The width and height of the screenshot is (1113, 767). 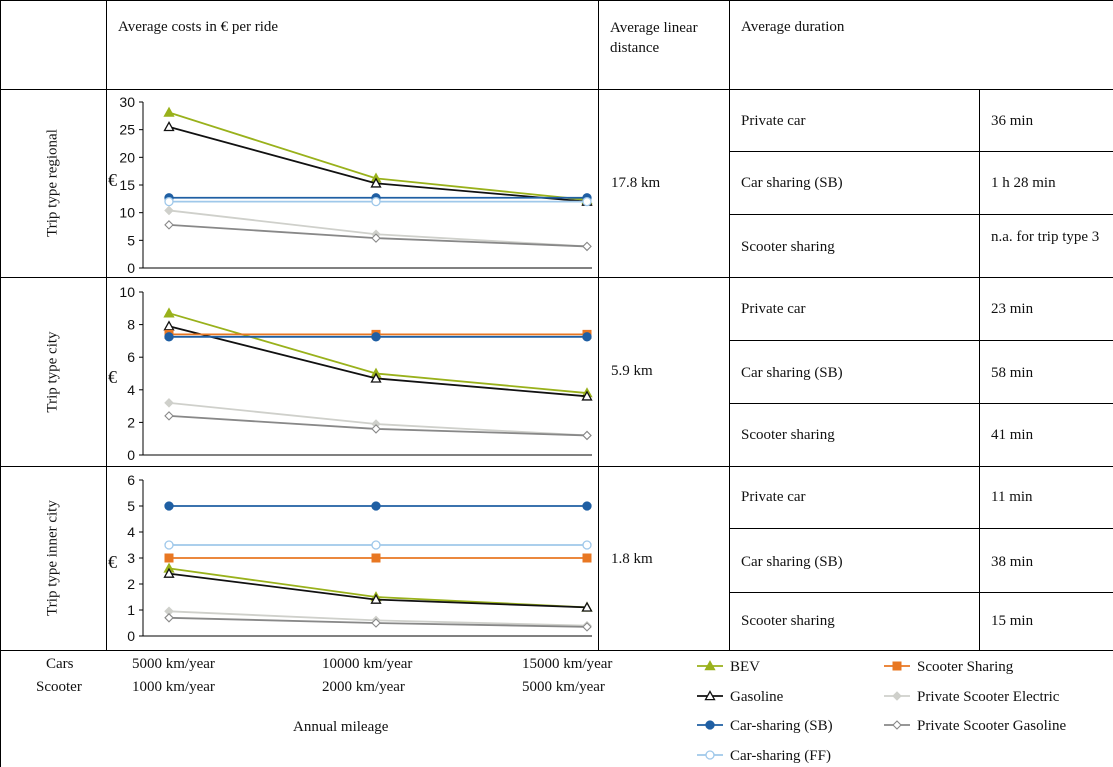 What do you see at coordinates (1012, 121) in the screenshot?
I see `duration-value: 36 min` at bounding box center [1012, 121].